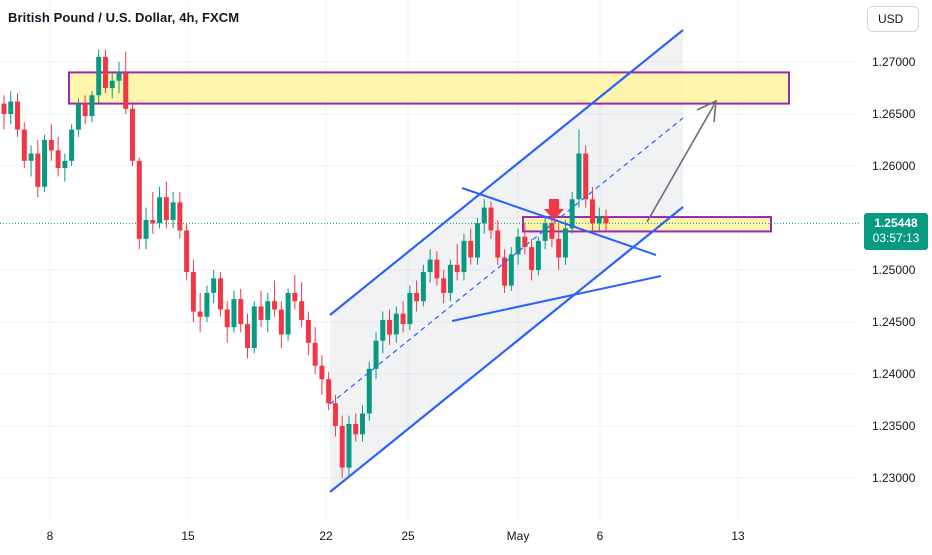 This screenshot has width=932, height=555. I want to click on price-tick-label: 1.24000, so click(894, 374).